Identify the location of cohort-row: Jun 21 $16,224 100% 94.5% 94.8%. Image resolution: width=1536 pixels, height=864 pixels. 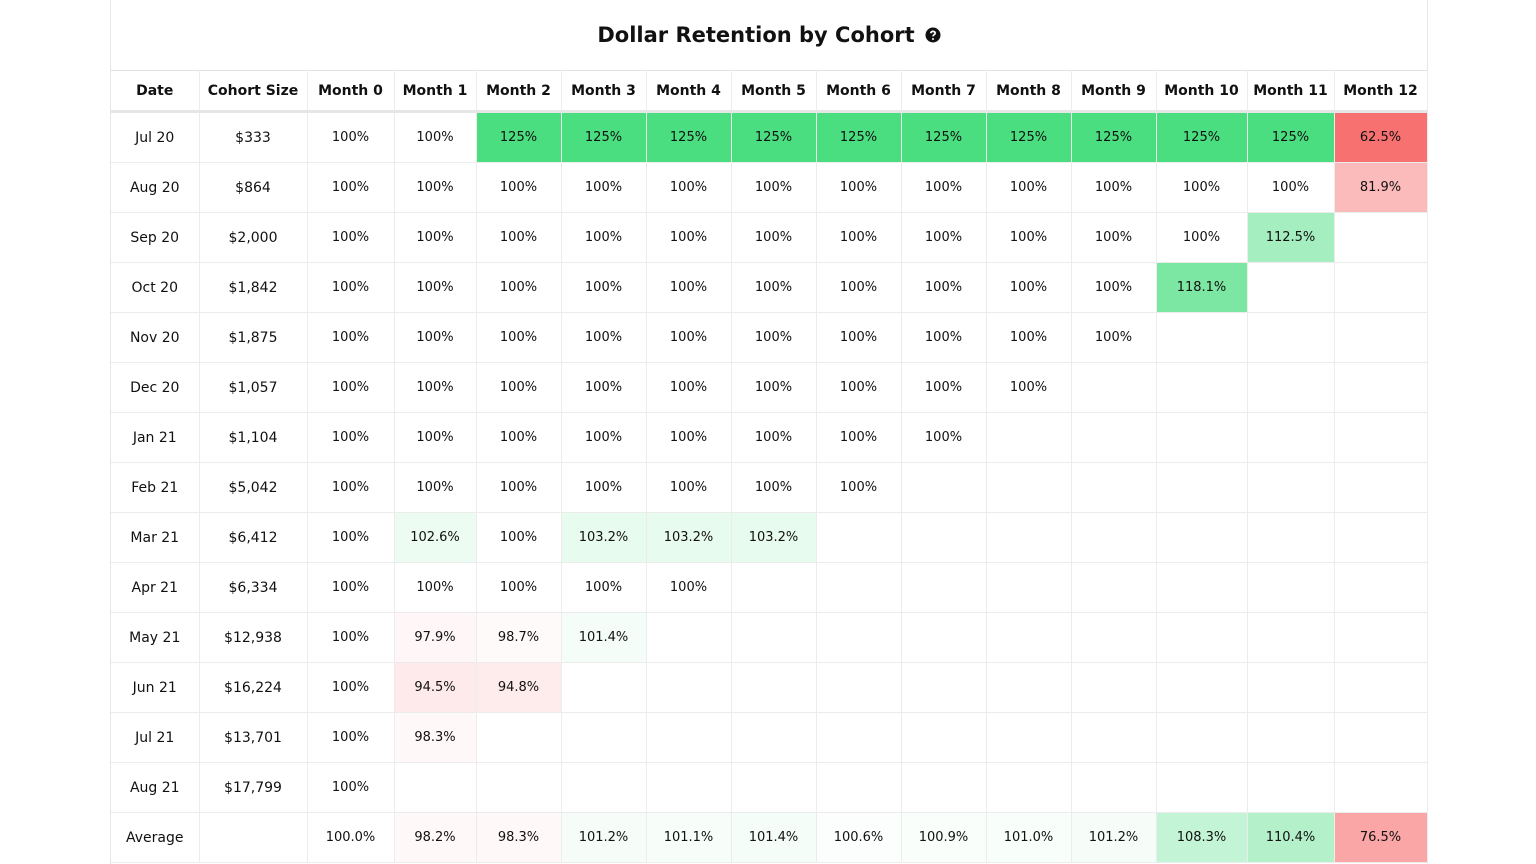
(769, 687).